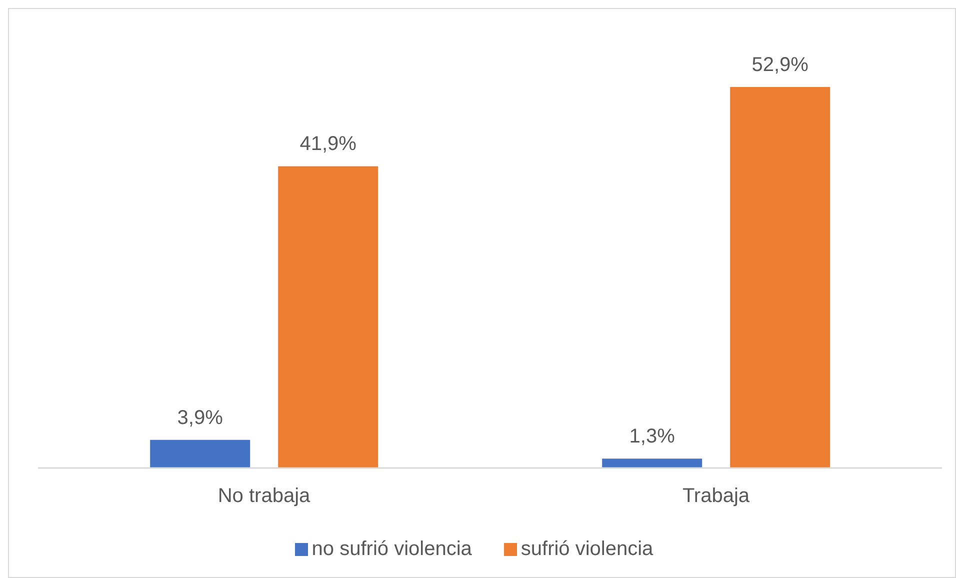 This screenshot has width=956, height=578. I want to click on x-tick-label: No trabaja, so click(265, 496).